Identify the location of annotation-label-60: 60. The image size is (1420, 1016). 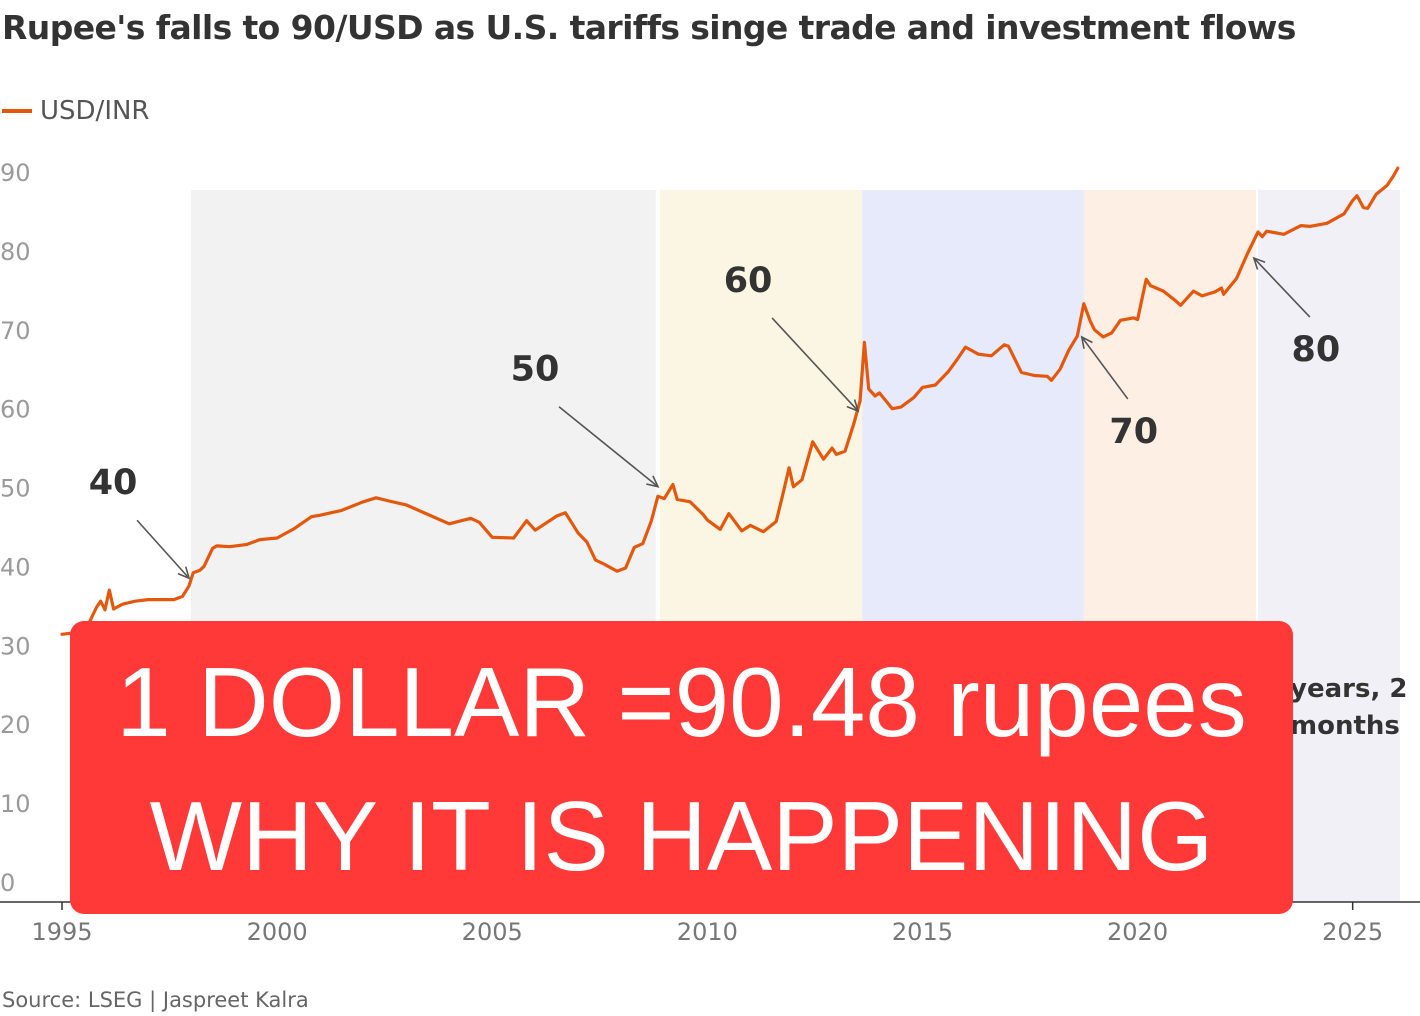
(748, 281).